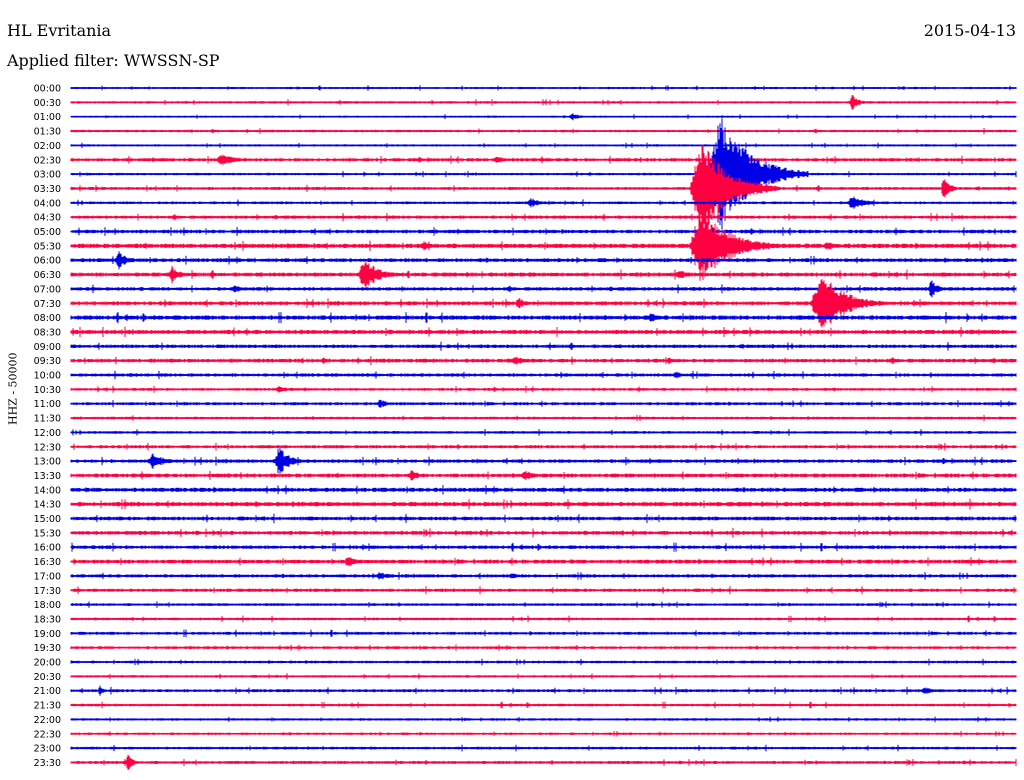  Describe the element at coordinates (47, 720) in the screenshot. I see `row-time-label: 22:00` at that location.